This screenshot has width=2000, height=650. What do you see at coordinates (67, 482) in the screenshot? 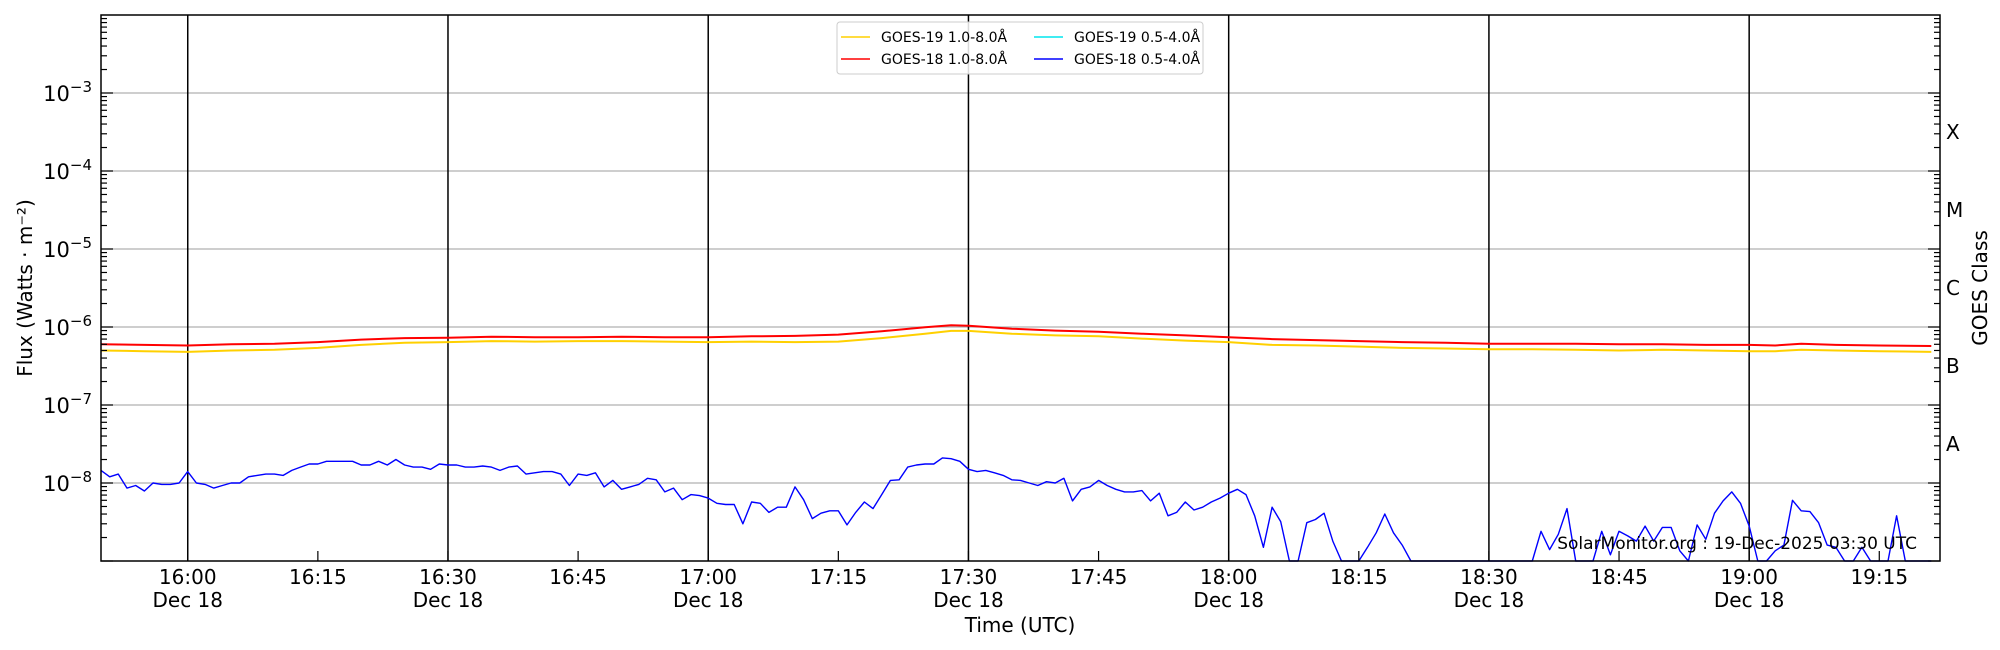
I see `y-tick-label: 10⁻⁸` at bounding box center [67, 482].